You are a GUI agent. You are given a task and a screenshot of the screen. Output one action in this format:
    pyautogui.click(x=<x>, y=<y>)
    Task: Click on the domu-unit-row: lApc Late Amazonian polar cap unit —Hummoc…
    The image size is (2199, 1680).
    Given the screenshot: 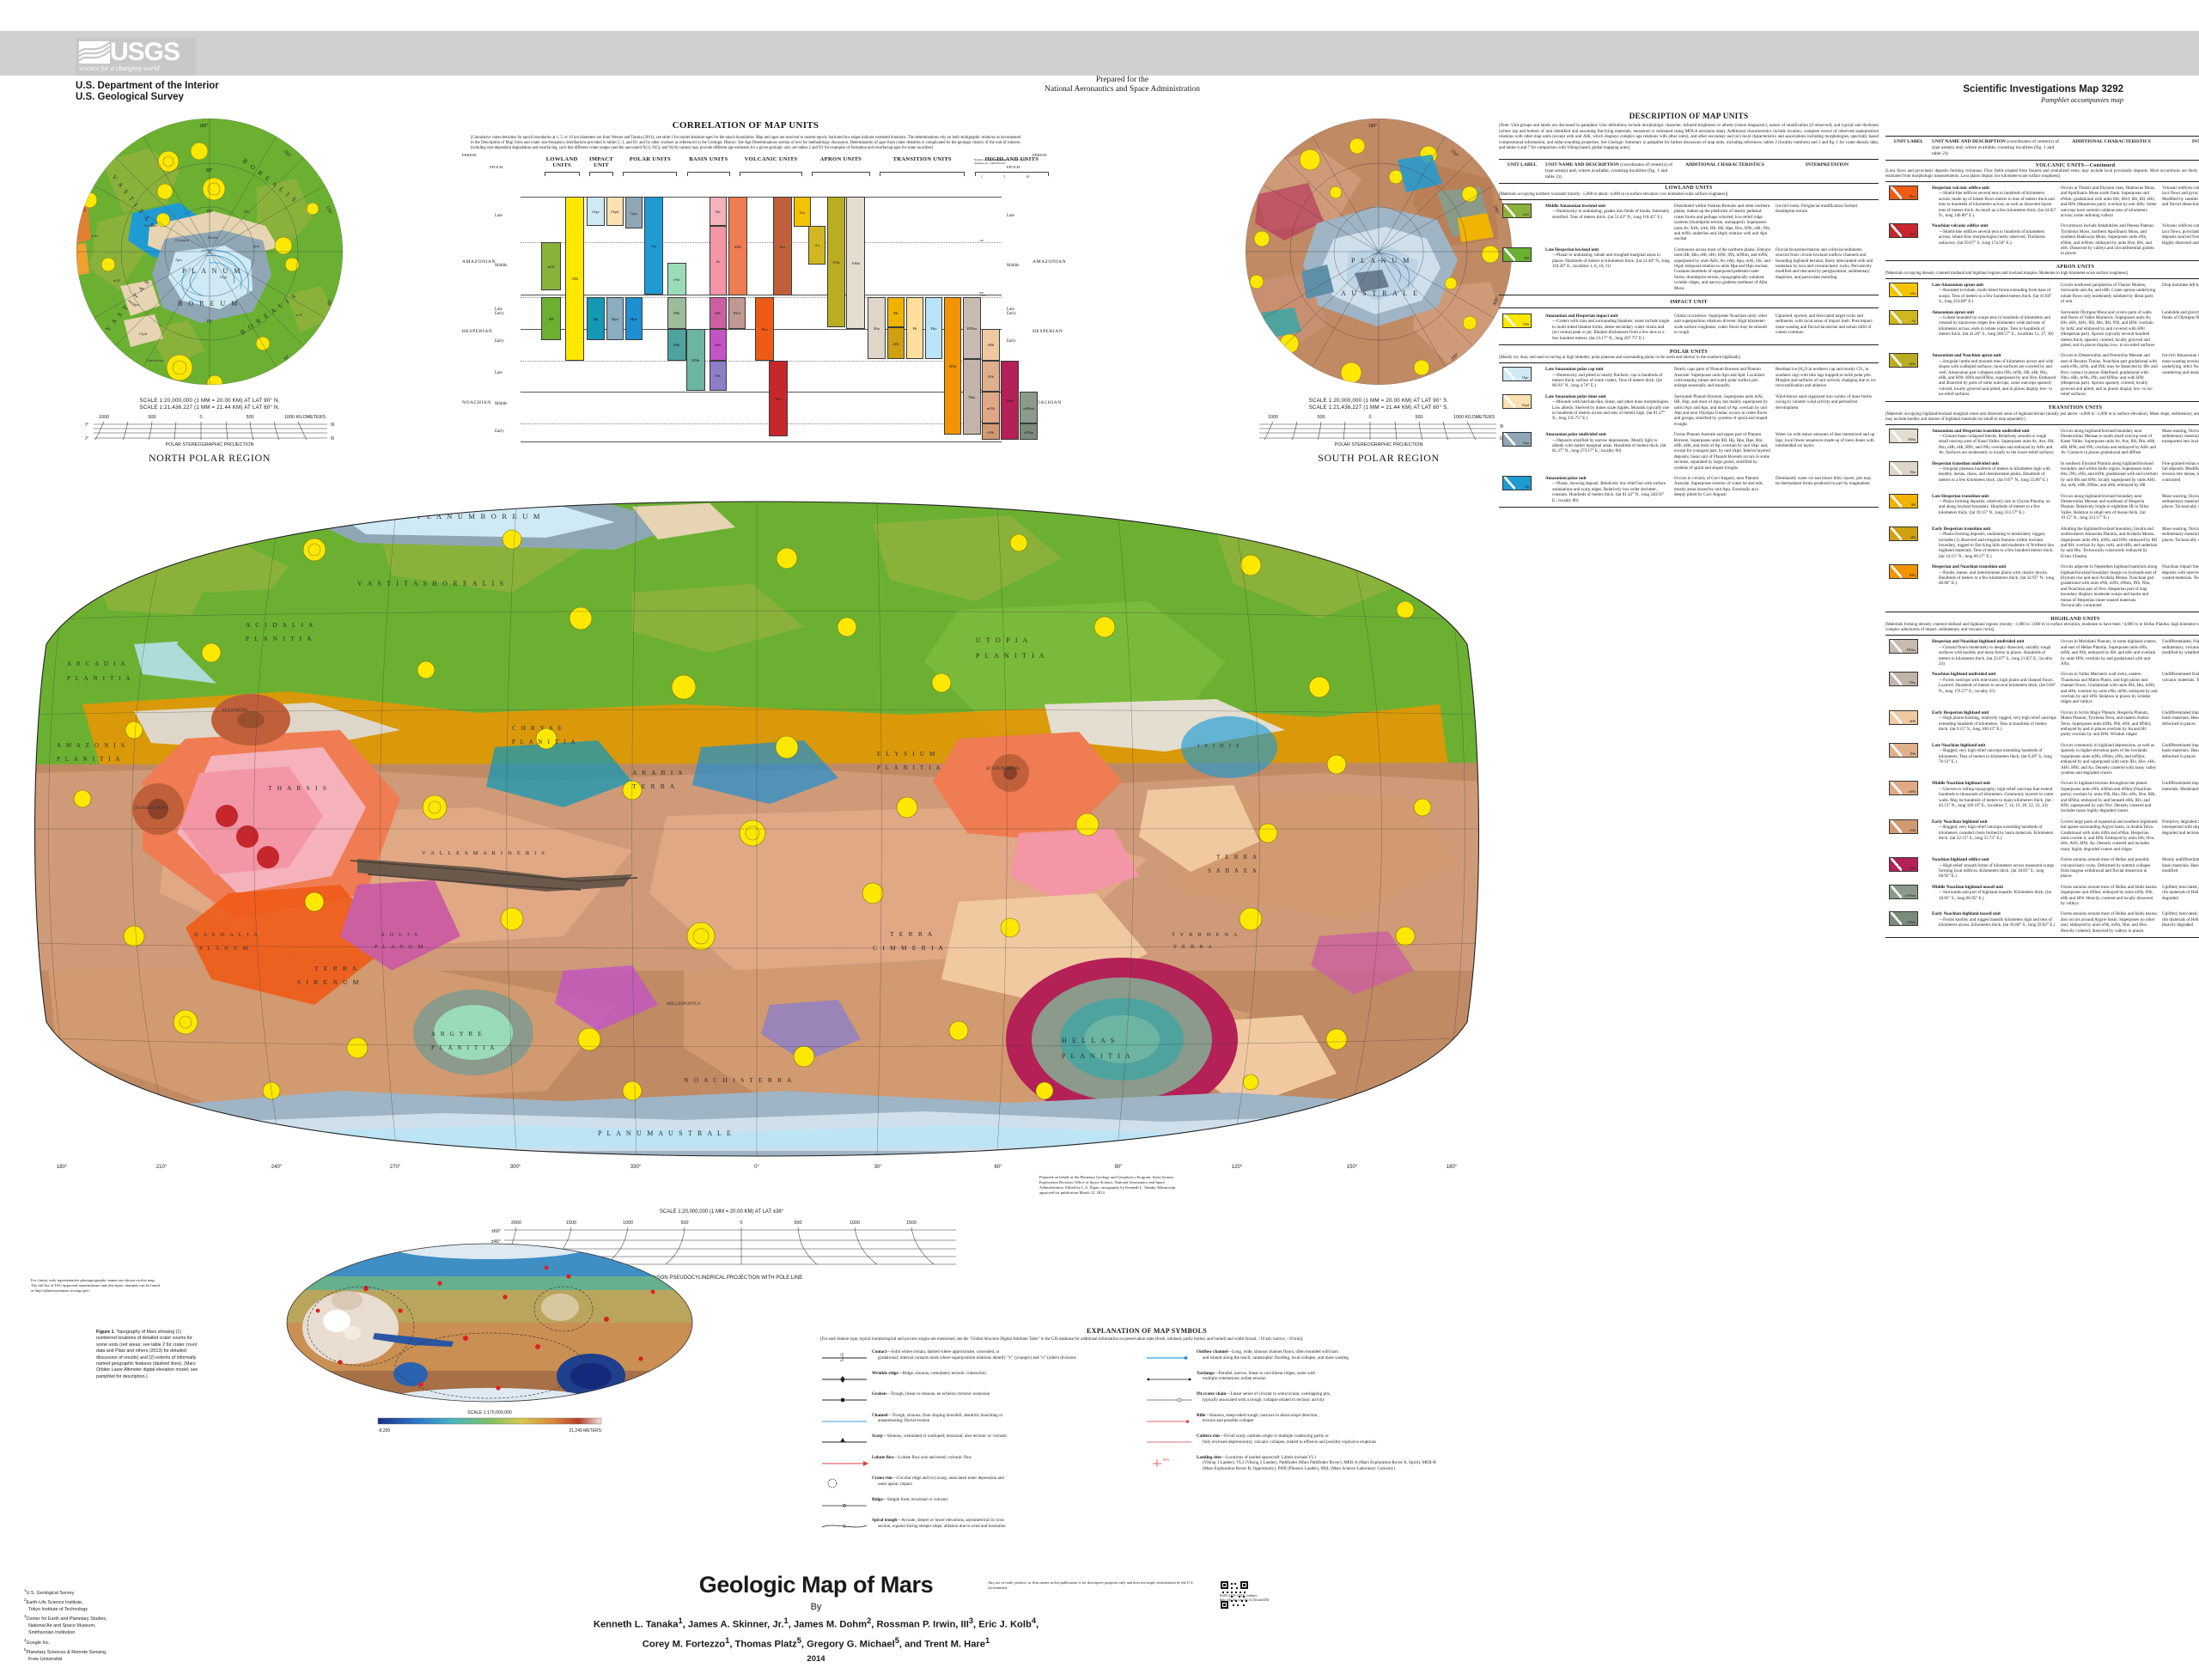 What is the action you would take?
    pyautogui.click(x=1689, y=377)
    